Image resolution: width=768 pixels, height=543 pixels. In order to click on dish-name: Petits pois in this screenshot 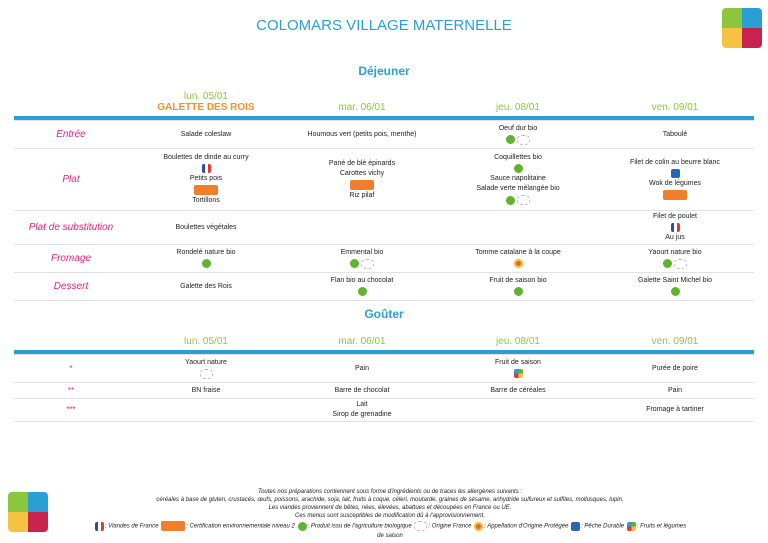, I will do `click(206, 179)`.